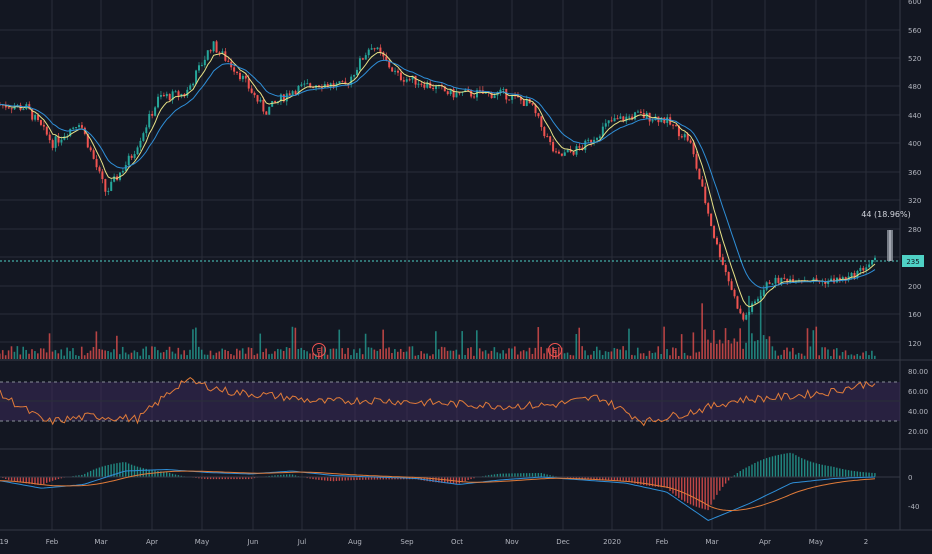 The image size is (932, 554). I want to click on earnings-markers: E E, so click(437, 350).